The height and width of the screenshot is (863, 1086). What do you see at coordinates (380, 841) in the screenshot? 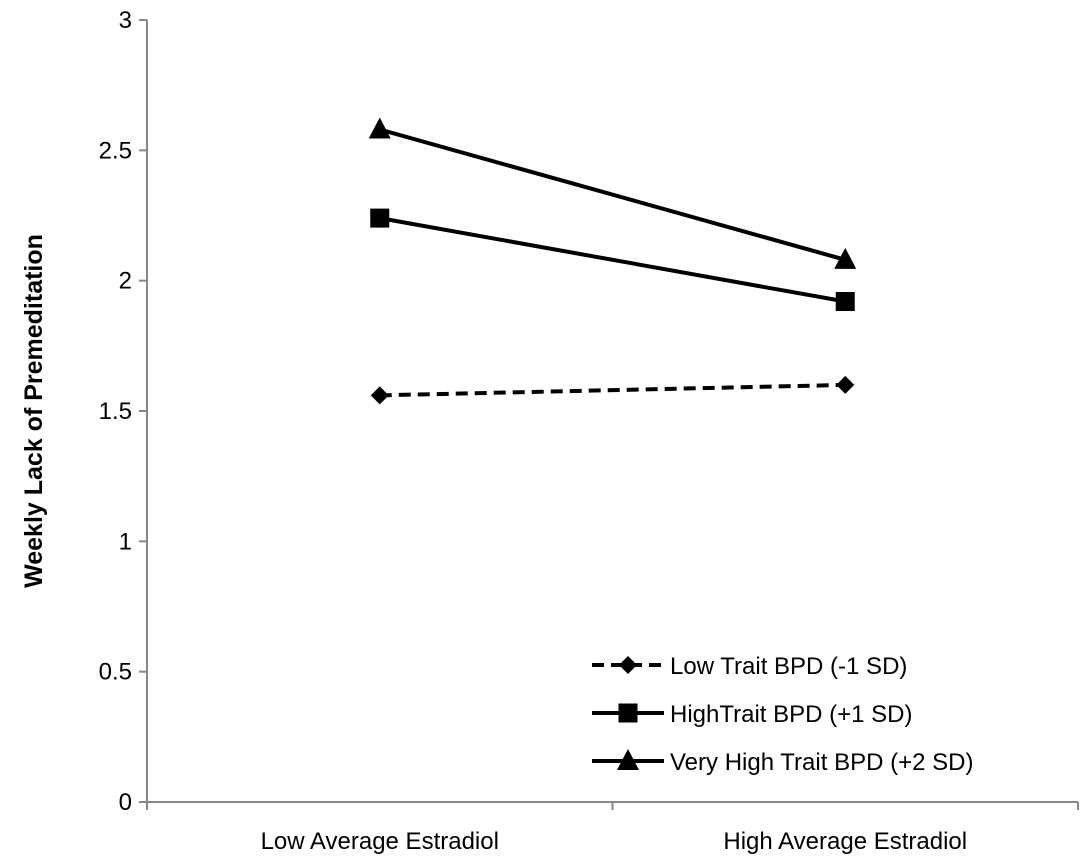
I see `x-category-label: Low Average Estradiol` at bounding box center [380, 841].